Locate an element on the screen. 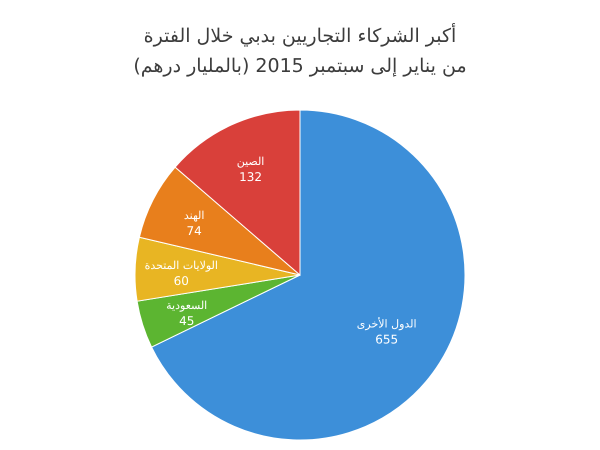 This screenshot has height=450, width=600. slice-label: الولايات المتحدة is located at coordinates (181, 265).